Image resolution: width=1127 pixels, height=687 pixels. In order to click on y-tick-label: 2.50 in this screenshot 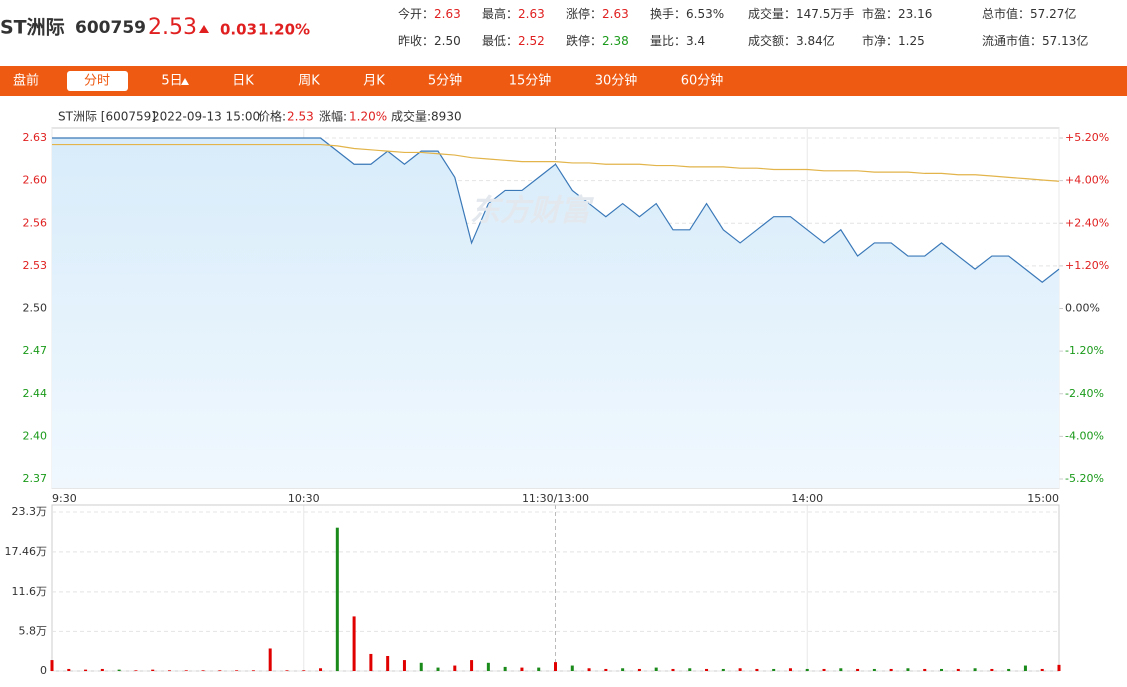, I will do `click(35, 308)`.